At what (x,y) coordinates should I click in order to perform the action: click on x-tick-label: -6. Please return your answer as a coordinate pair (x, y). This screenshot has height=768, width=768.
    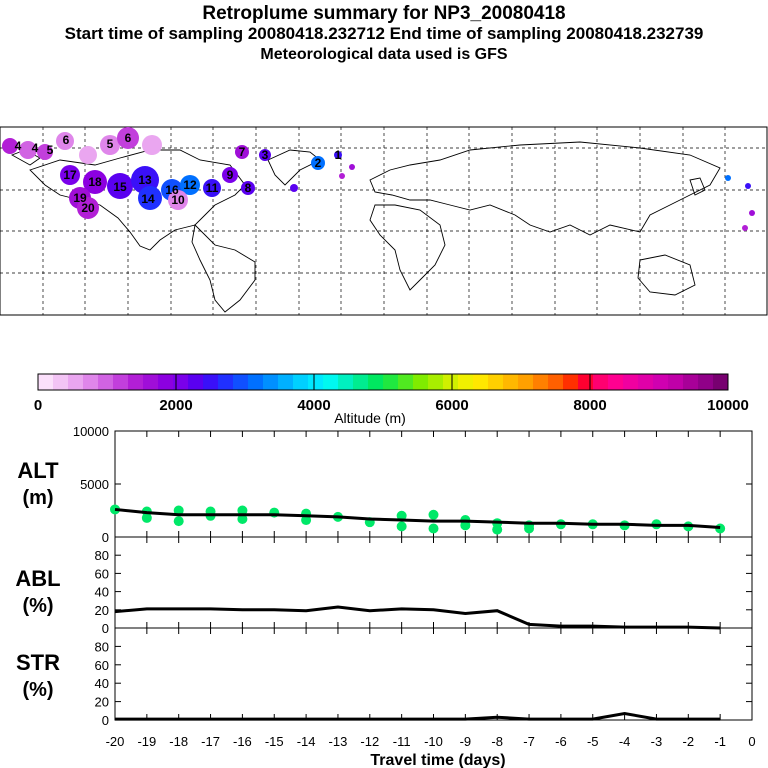
    Looking at the image, I should click on (561, 741).